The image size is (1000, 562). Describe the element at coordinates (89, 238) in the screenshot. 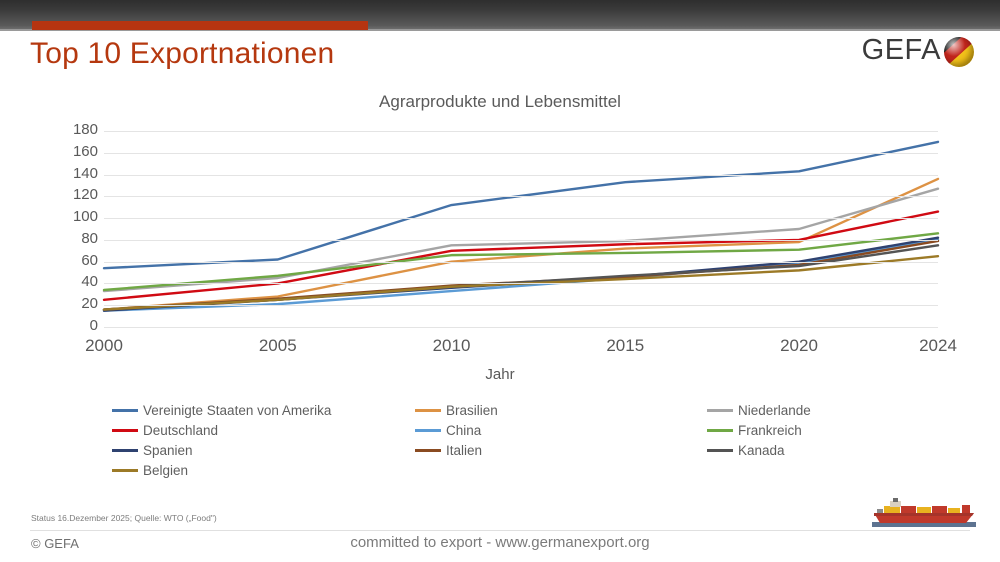

I see `y-tick-label: 80` at that location.